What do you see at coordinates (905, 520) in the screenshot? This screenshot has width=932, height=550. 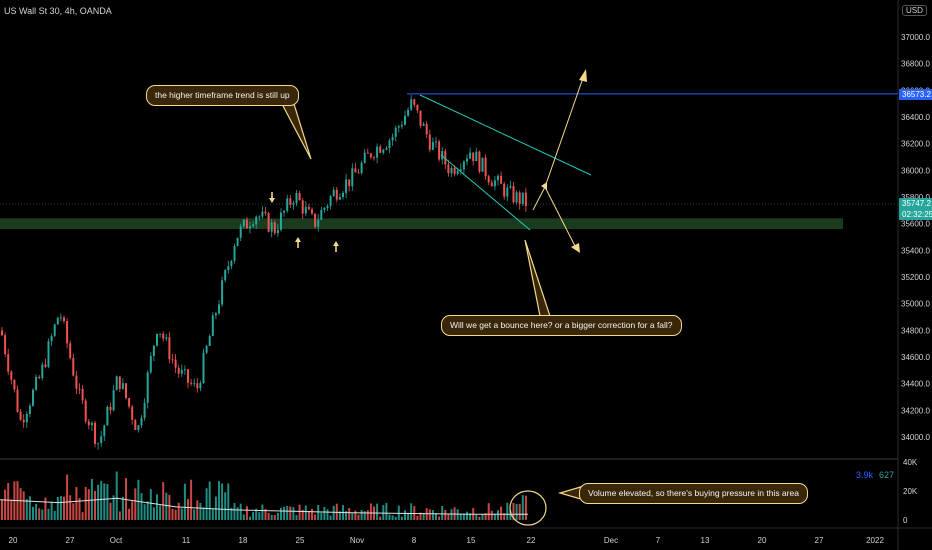 I see `volume-tick-label: 0` at bounding box center [905, 520].